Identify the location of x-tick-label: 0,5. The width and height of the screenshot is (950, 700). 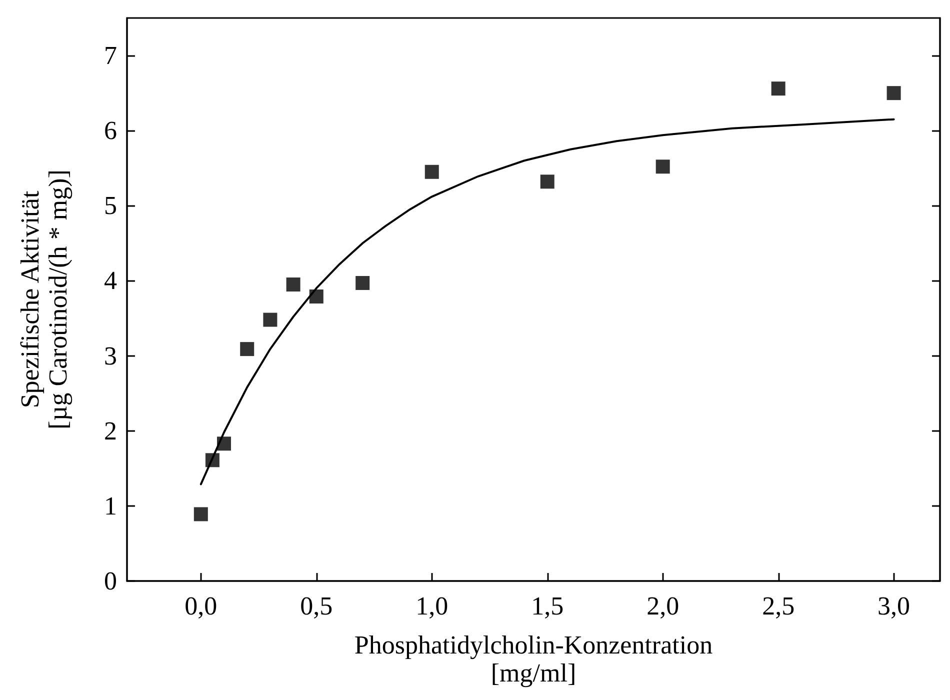
(316, 606).